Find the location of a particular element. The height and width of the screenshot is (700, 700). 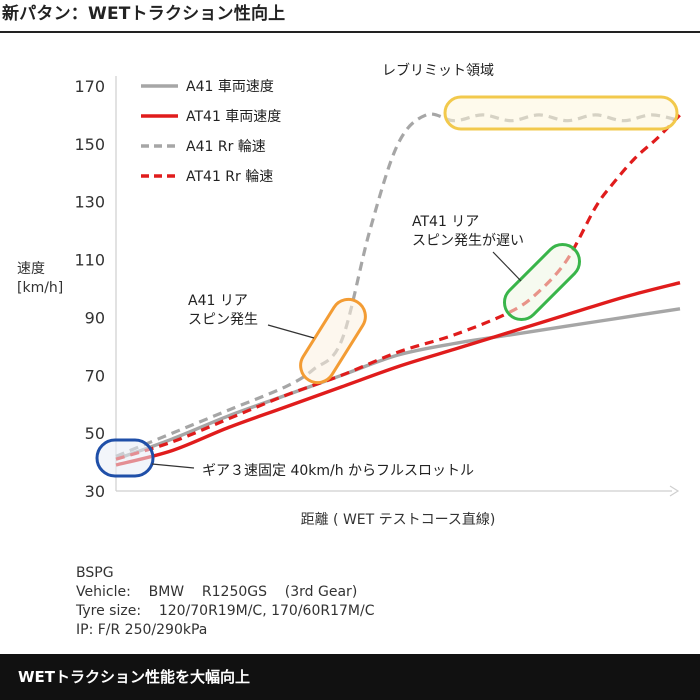

at41-spin-label: AT41 リア is located at coordinates (445, 222).